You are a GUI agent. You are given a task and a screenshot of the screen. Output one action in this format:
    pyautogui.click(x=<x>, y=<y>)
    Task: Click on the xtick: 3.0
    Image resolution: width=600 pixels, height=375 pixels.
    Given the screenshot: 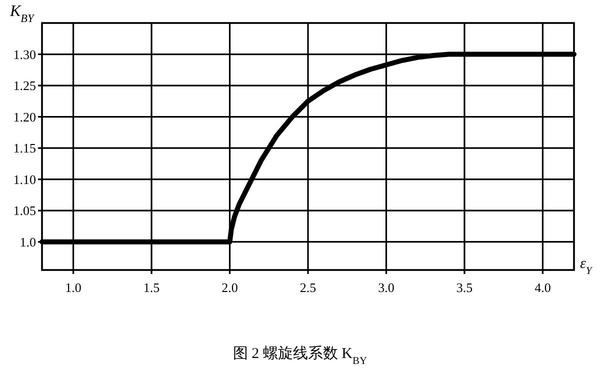 What is the action you would take?
    pyautogui.click(x=386, y=287)
    